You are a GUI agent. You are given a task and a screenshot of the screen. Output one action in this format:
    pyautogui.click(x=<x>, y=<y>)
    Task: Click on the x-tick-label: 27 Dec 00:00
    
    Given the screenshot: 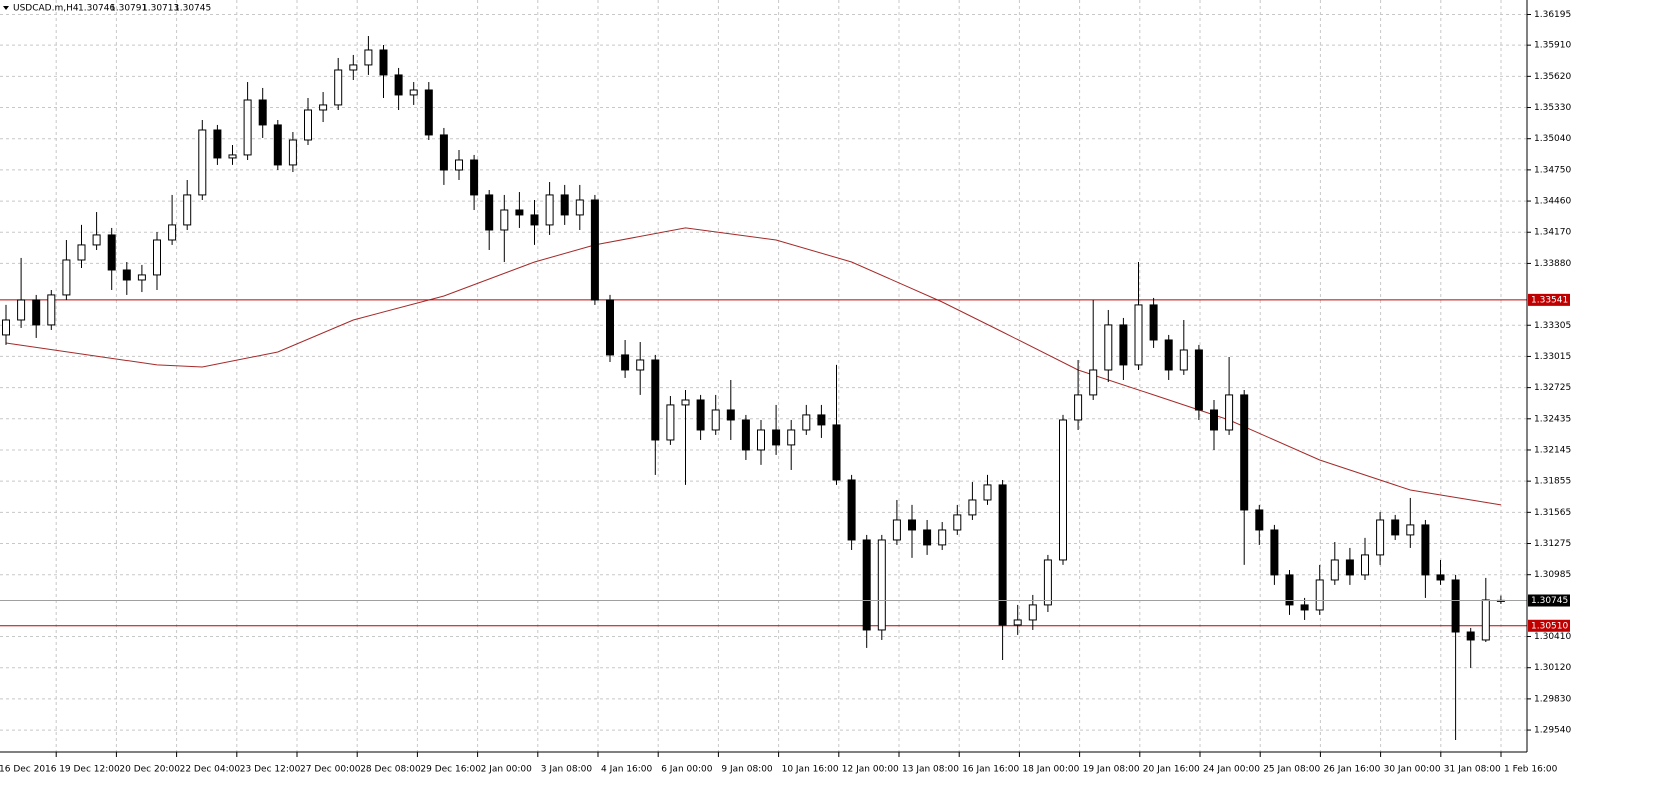 What is the action you would take?
    pyautogui.click(x=330, y=770)
    